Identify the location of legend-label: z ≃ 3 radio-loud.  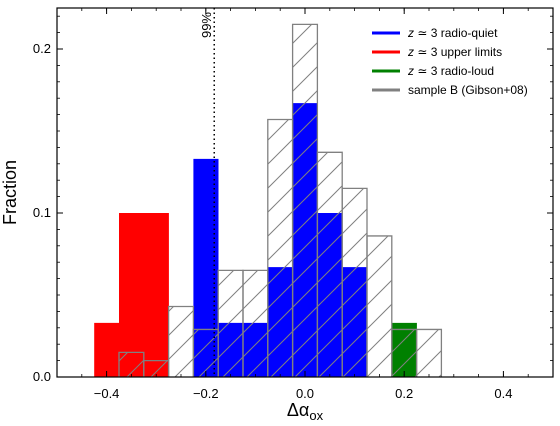
(450, 71).